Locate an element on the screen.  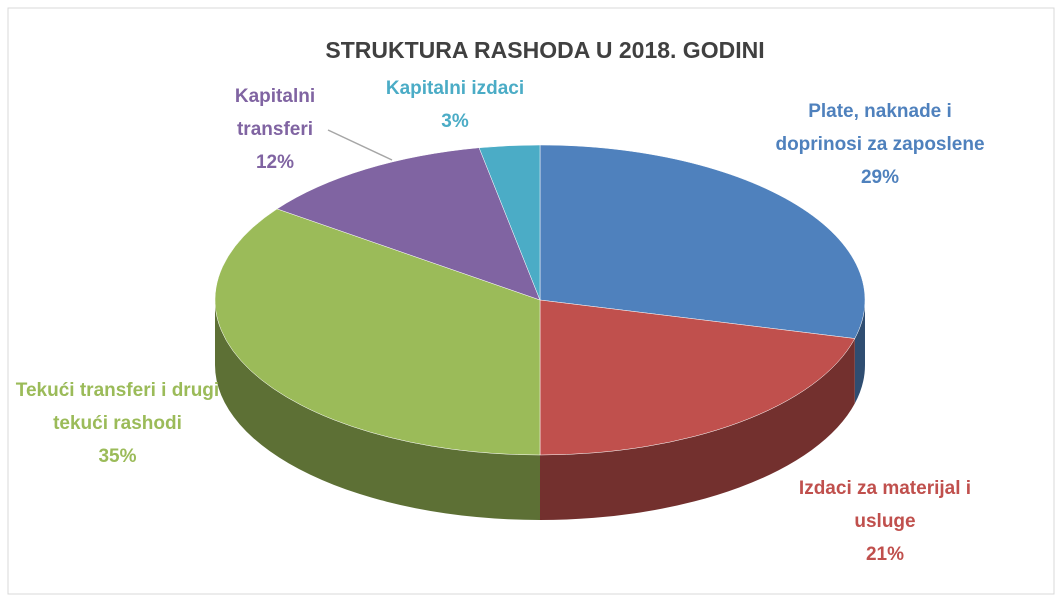
slice-label: Kapitalni izdaci 3% is located at coordinates (455, 105).